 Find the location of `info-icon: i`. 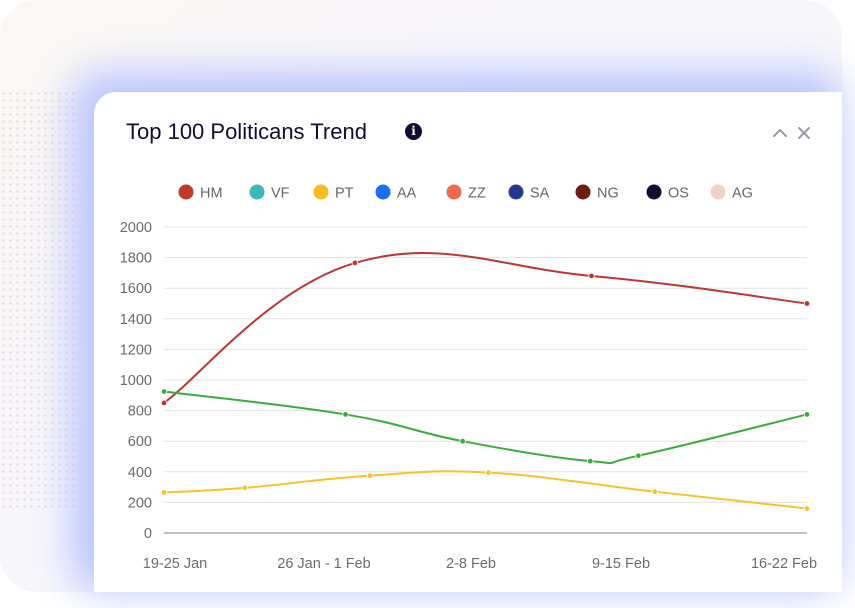

info-icon: i is located at coordinates (413, 131).